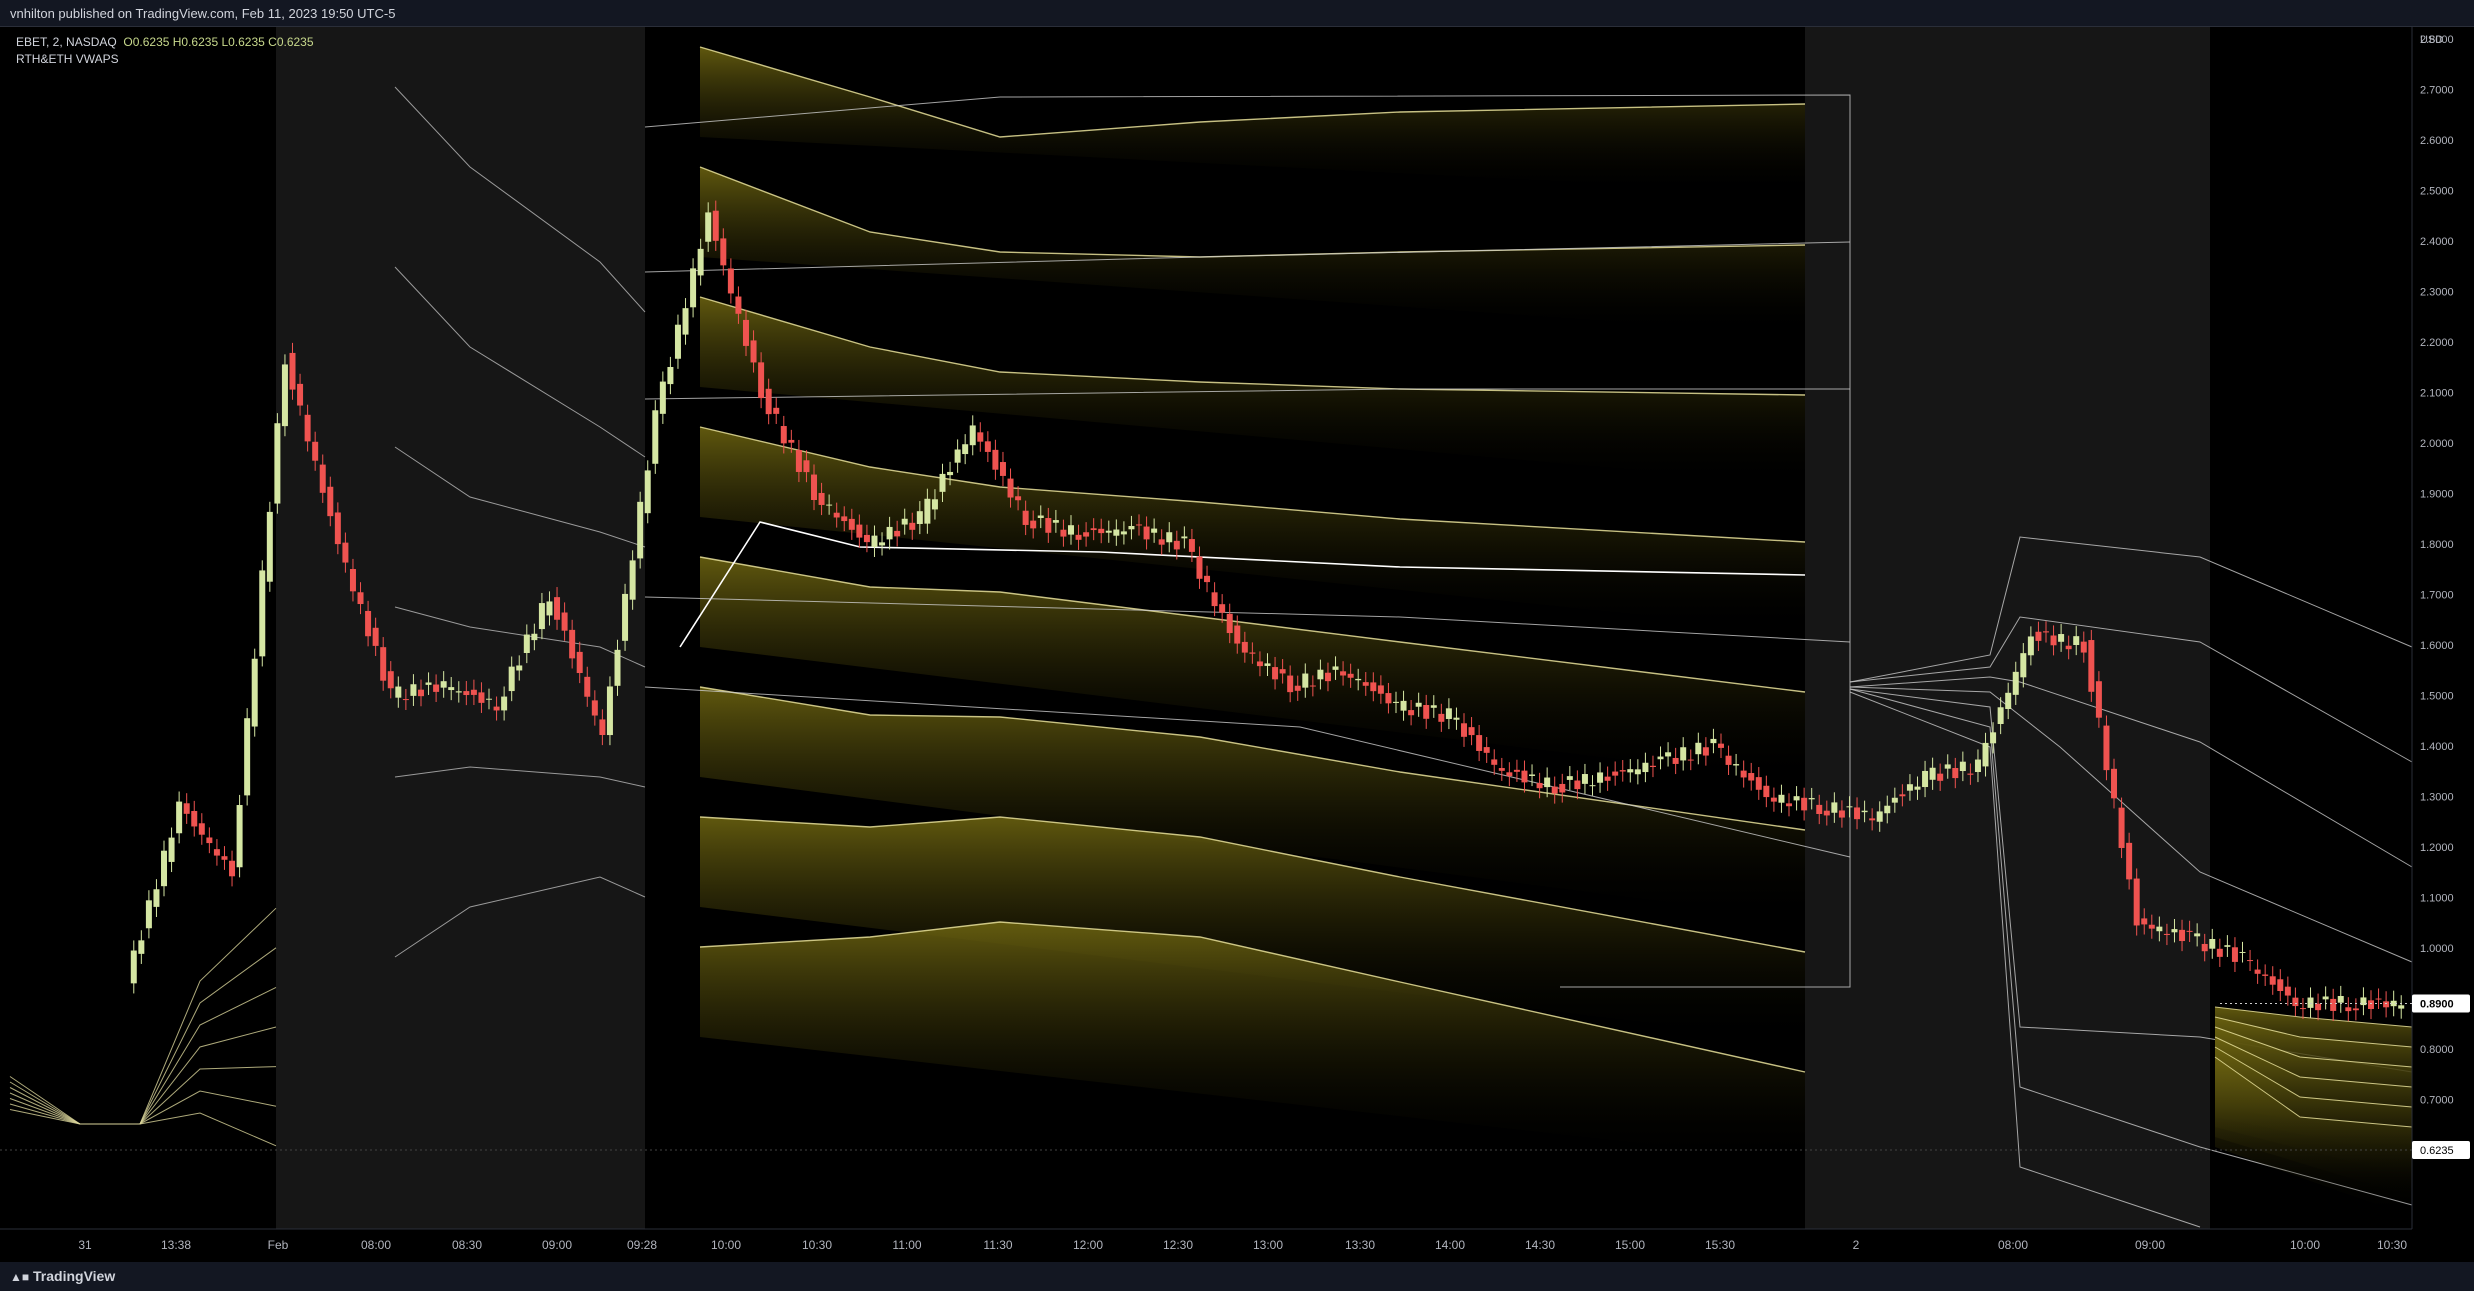 The image size is (2474, 1291). I want to click on tradingview-logo-icon: ▲■ TradingView, so click(63, 1276).